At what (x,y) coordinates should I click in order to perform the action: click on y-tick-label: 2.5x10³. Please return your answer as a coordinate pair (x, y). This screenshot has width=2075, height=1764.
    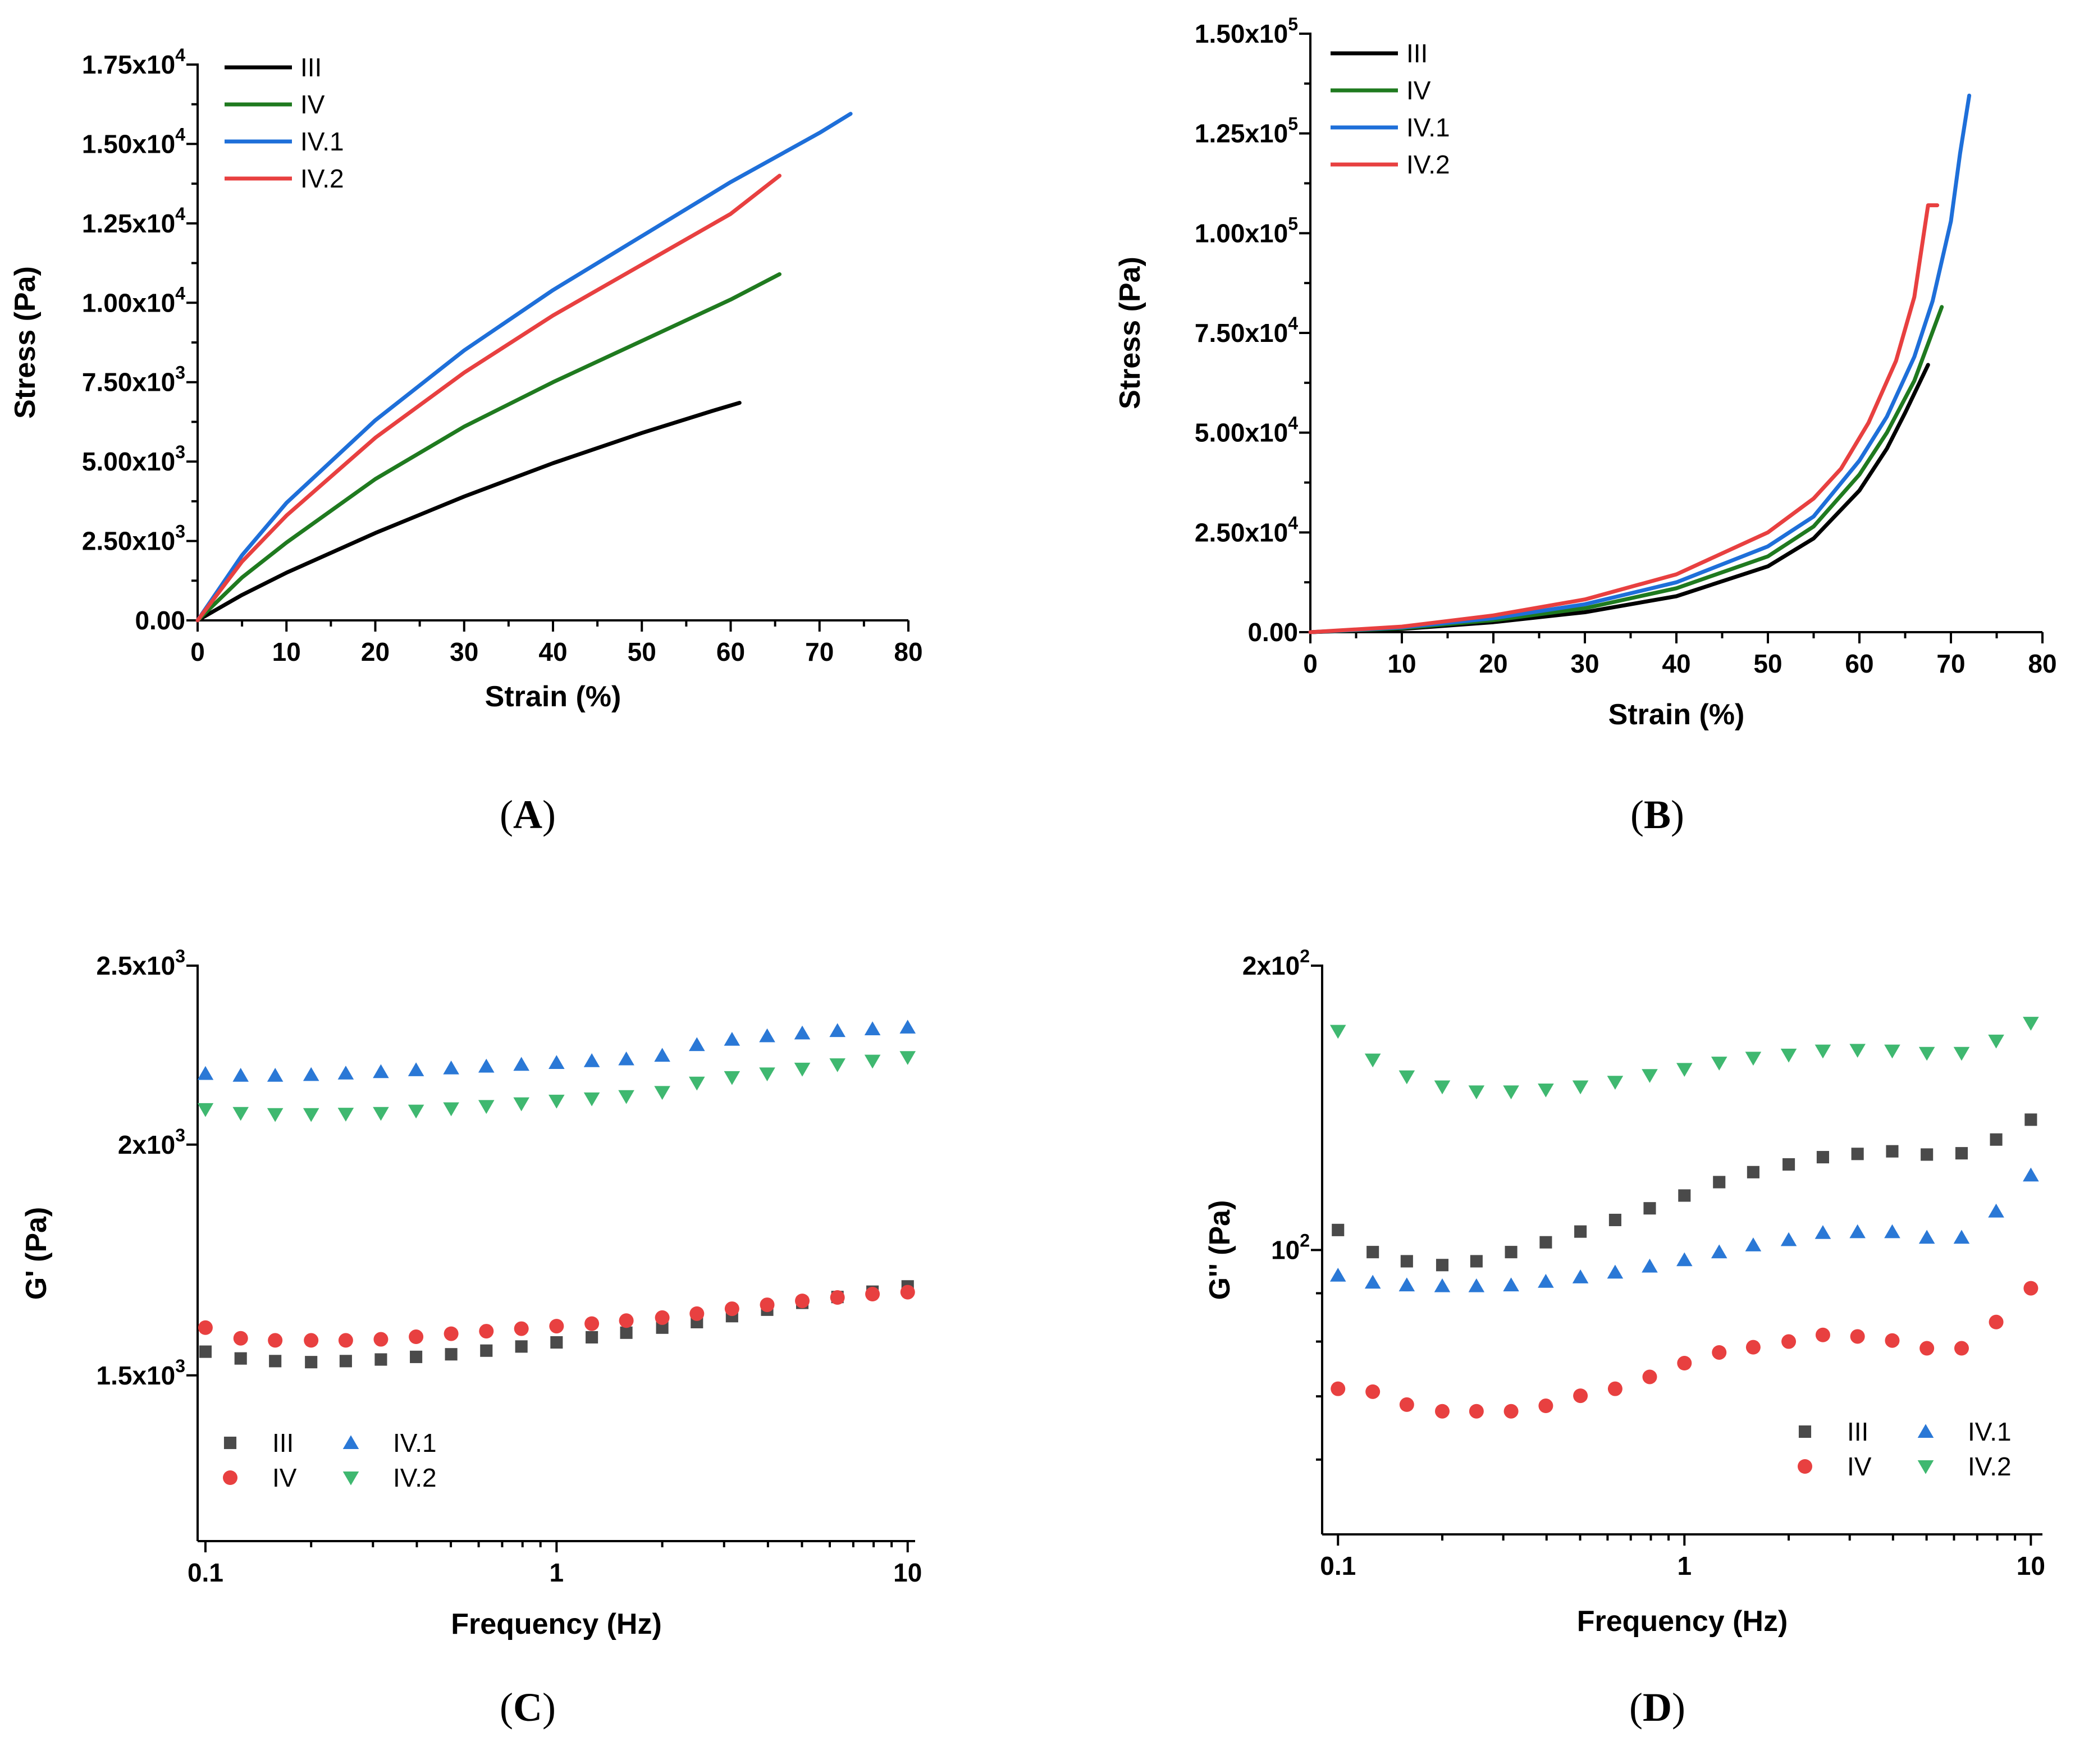
    Looking at the image, I should click on (141, 963).